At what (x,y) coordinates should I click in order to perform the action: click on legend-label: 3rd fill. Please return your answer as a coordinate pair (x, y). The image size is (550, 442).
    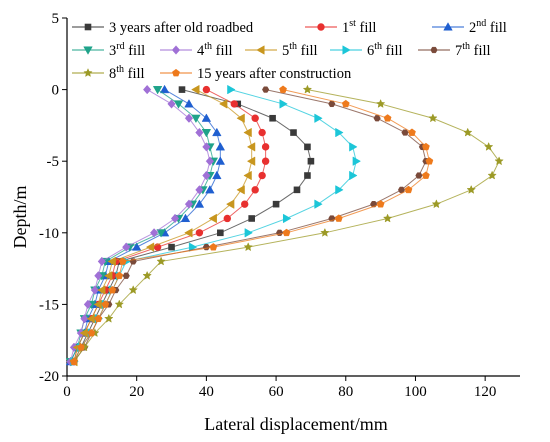
    Looking at the image, I should click on (127, 50).